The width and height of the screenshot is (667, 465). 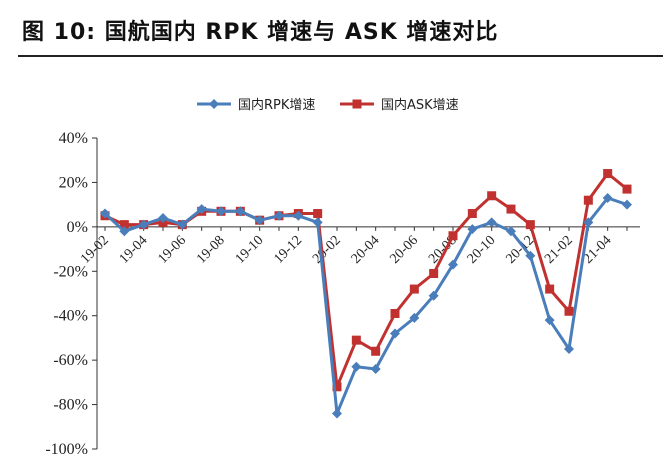 I want to click on x-tick-label: 19-06, so click(x=172, y=250).